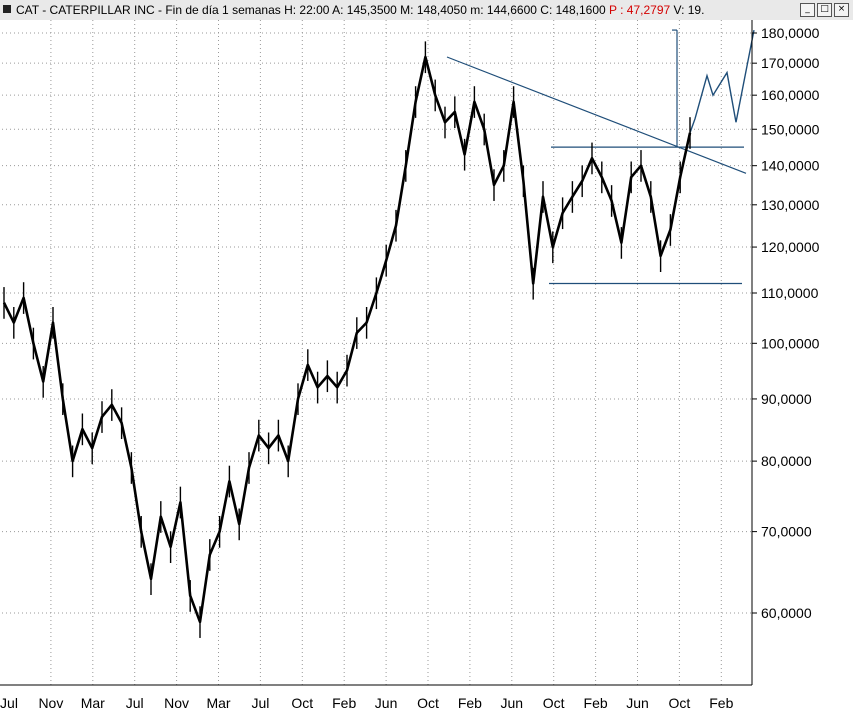 This screenshot has height=710, width=853. Describe the element at coordinates (596, 115) in the screenshot. I see `resistance-trendline` at that location.